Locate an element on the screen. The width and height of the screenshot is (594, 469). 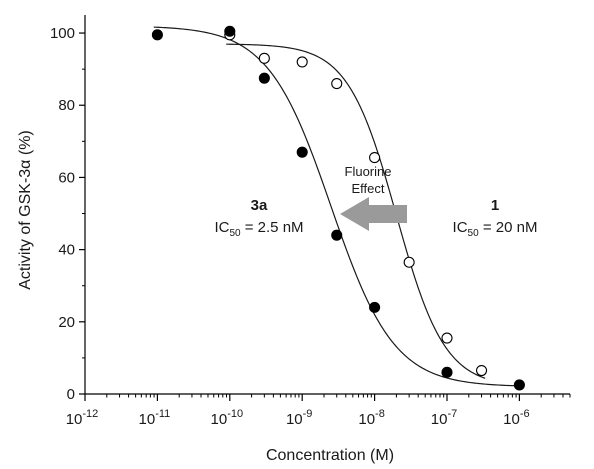
arrow-shape is located at coordinates (373, 214).